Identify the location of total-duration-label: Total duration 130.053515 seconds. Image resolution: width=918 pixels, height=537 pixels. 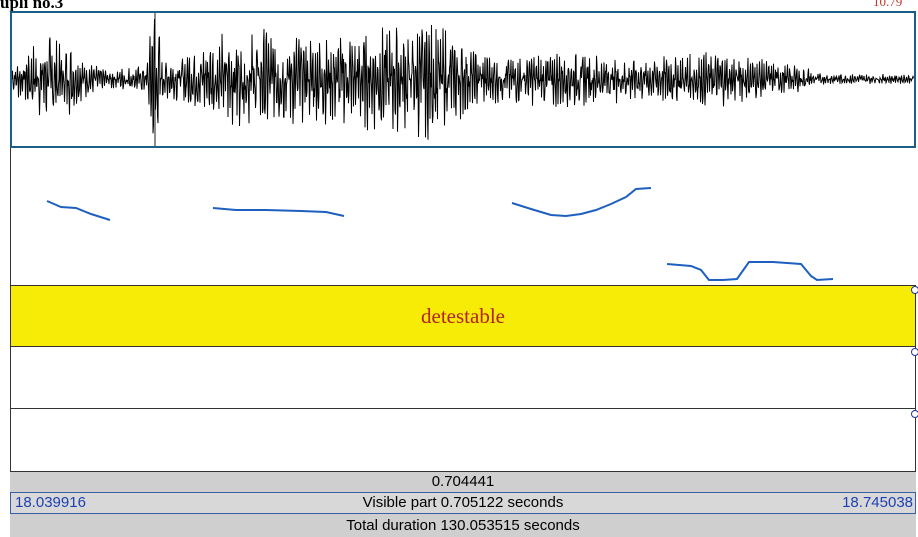
(463, 525).